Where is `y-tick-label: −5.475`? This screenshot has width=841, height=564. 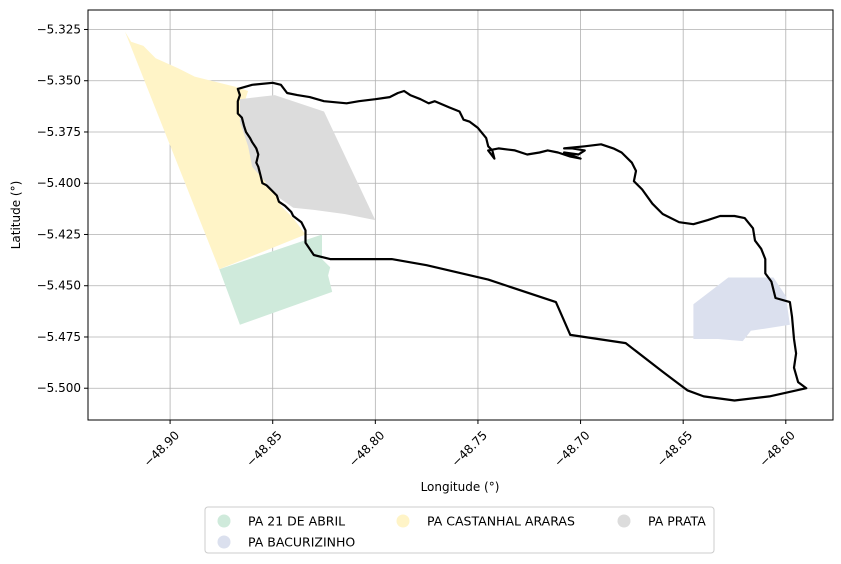
y-tick-label: −5.475 is located at coordinates (59, 337).